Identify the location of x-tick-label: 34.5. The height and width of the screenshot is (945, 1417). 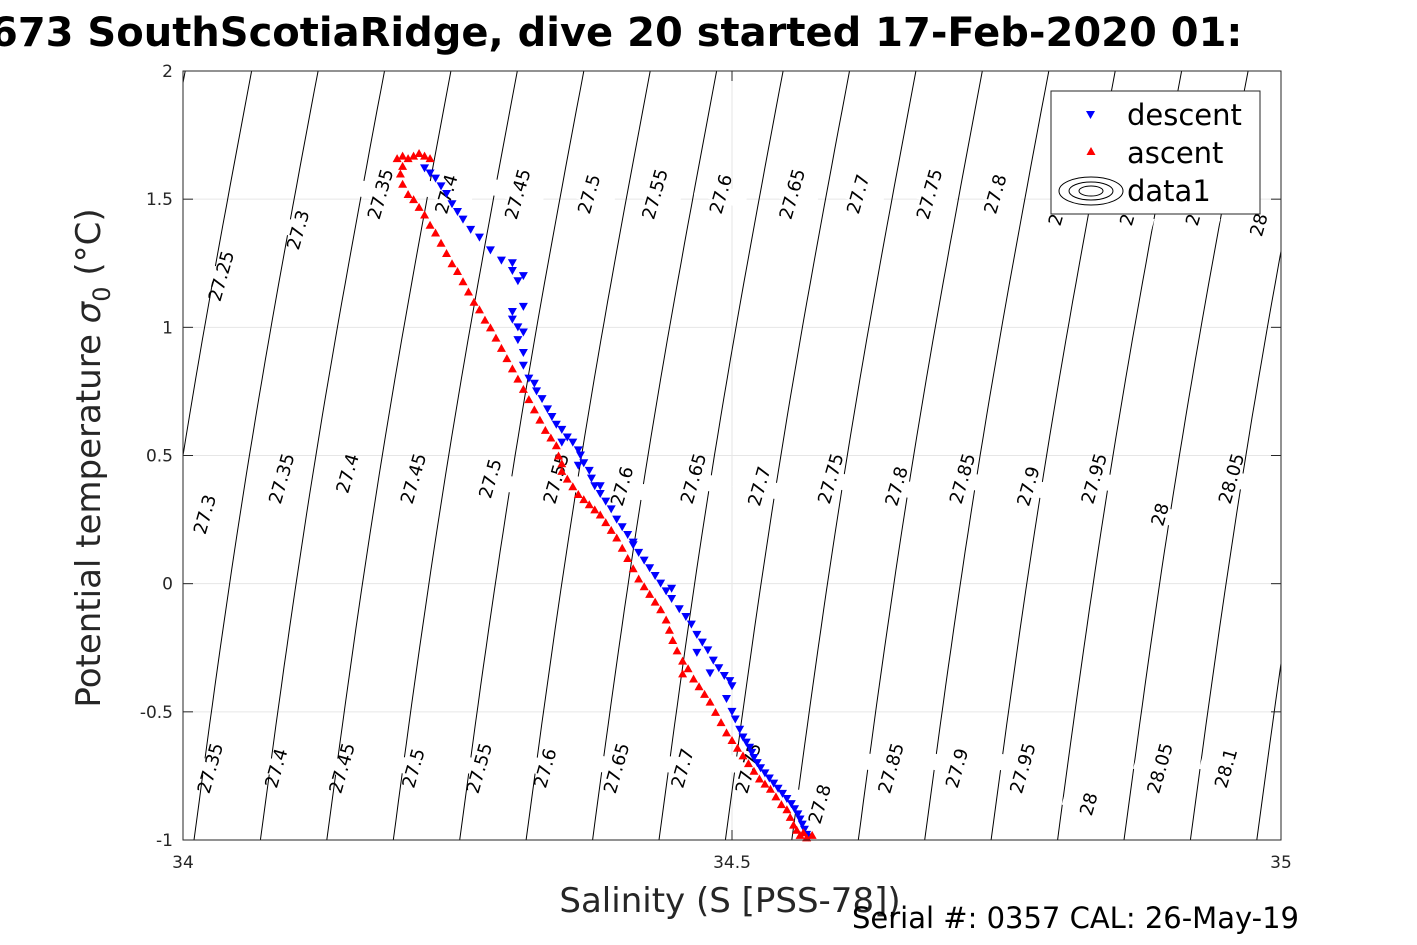
(732, 863).